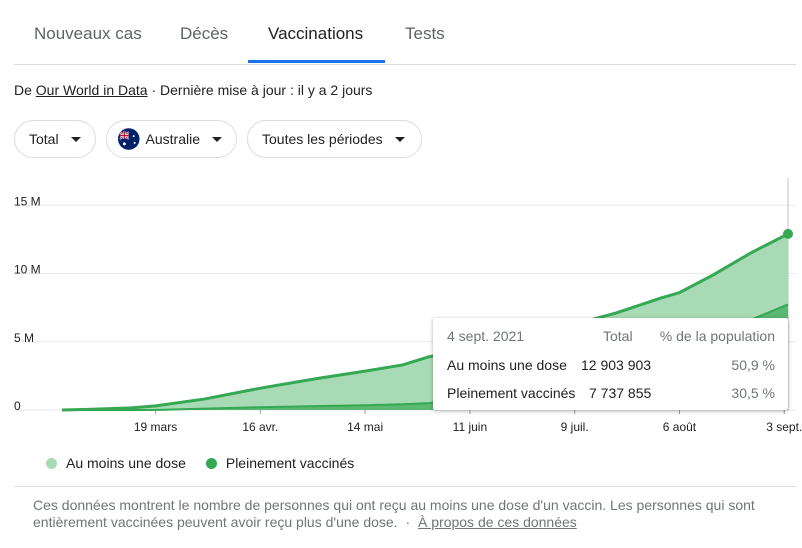  Describe the element at coordinates (470, 427) in the screenshot. I see `x-tick-label: 11 juin` at that location.